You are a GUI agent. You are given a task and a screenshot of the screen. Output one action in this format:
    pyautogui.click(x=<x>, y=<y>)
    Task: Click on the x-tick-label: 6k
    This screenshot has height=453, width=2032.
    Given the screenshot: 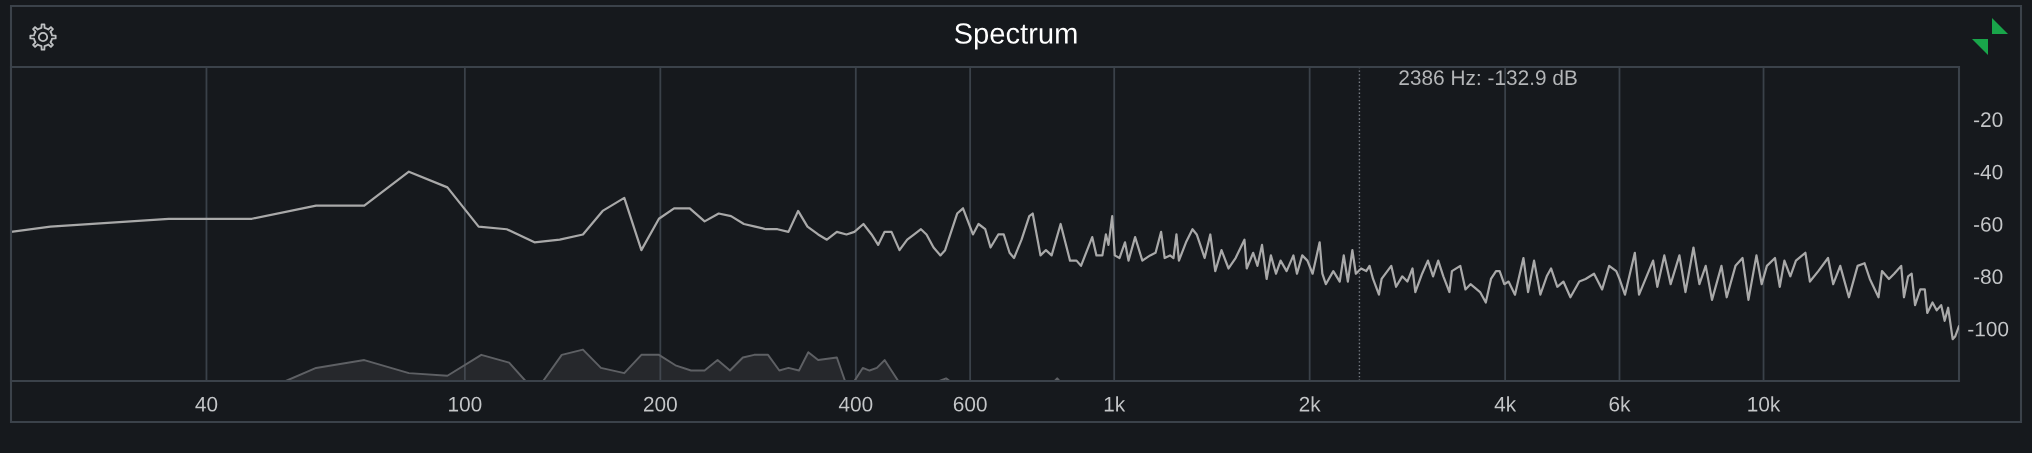 What is the action you would take?
    pyautogui.click(x=1620, y=404)
    